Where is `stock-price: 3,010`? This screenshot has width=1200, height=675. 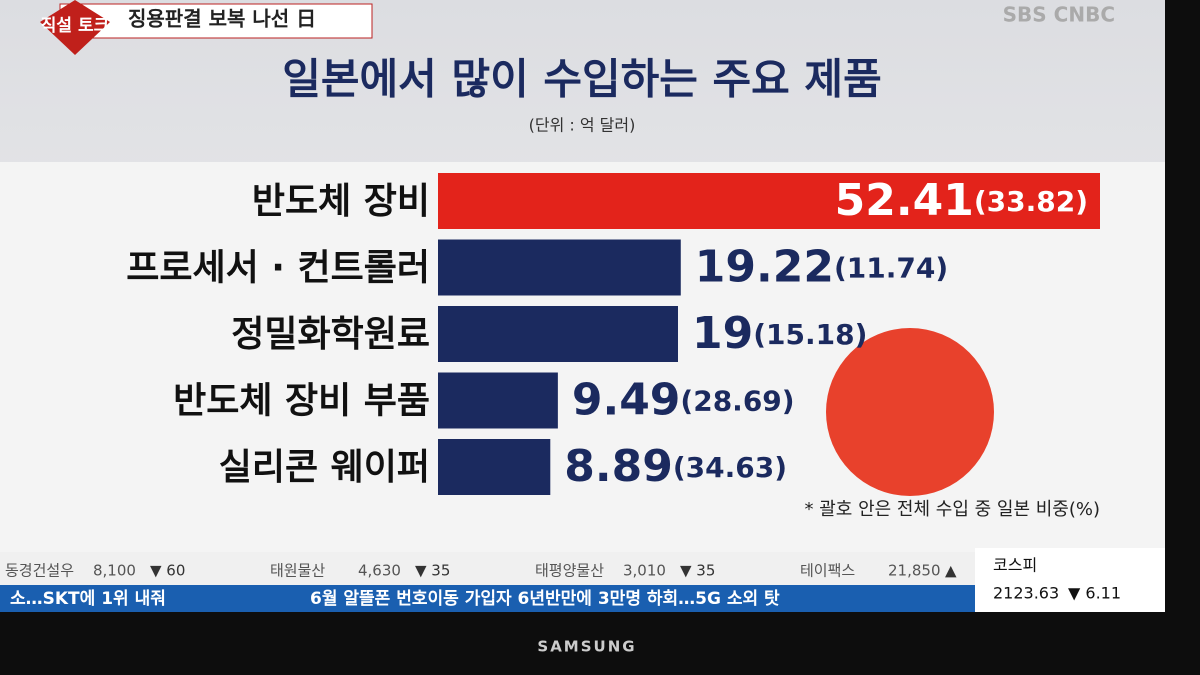 stock-price: 3,010 is located at coordinates (644, 571).